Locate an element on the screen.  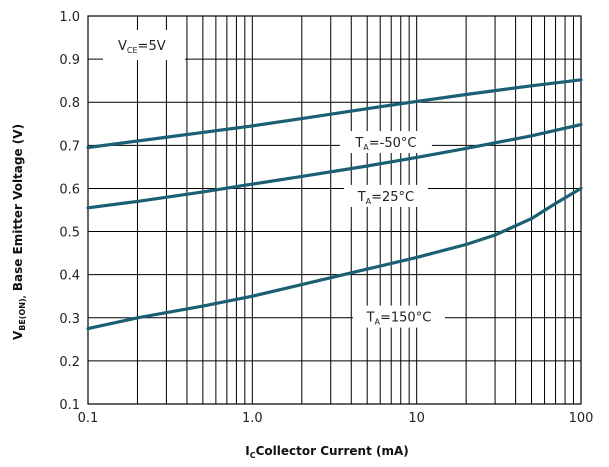
series-label-rest: =150°C is located at coordinates (405, 318).